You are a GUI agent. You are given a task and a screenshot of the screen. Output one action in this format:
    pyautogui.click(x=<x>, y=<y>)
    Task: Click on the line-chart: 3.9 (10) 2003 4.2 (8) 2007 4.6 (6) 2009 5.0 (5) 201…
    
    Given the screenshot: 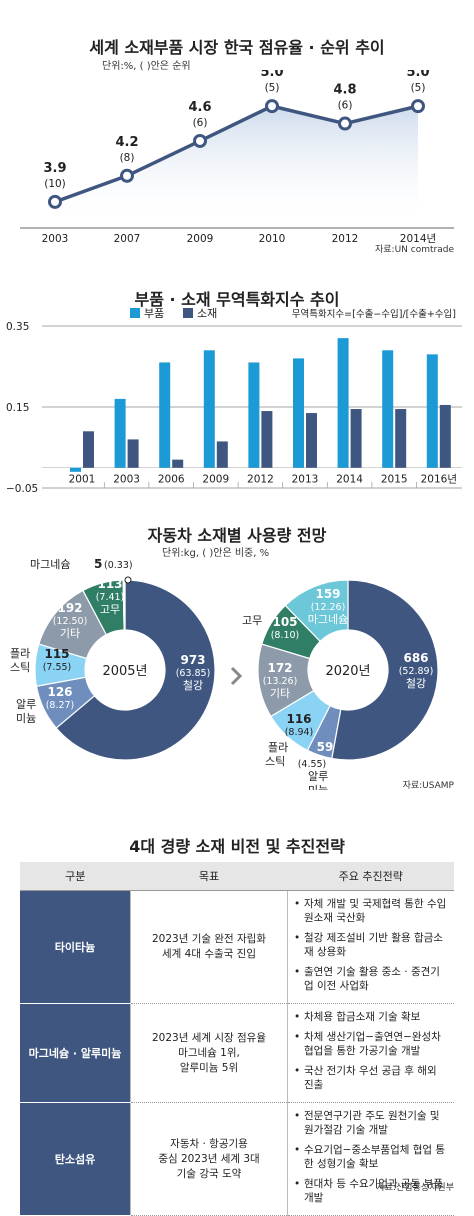 What is the action you would take?
    pyautogui.click(x=237, y=157)
    